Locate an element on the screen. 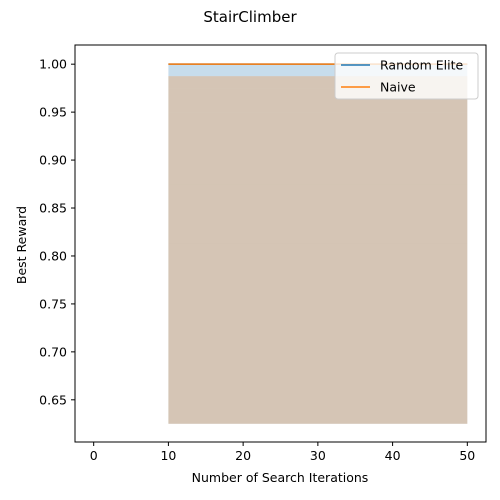 This screenshot has height=500, width=500. x-axis-label: Number of Search Iterations is located at coordinates (280, 477).